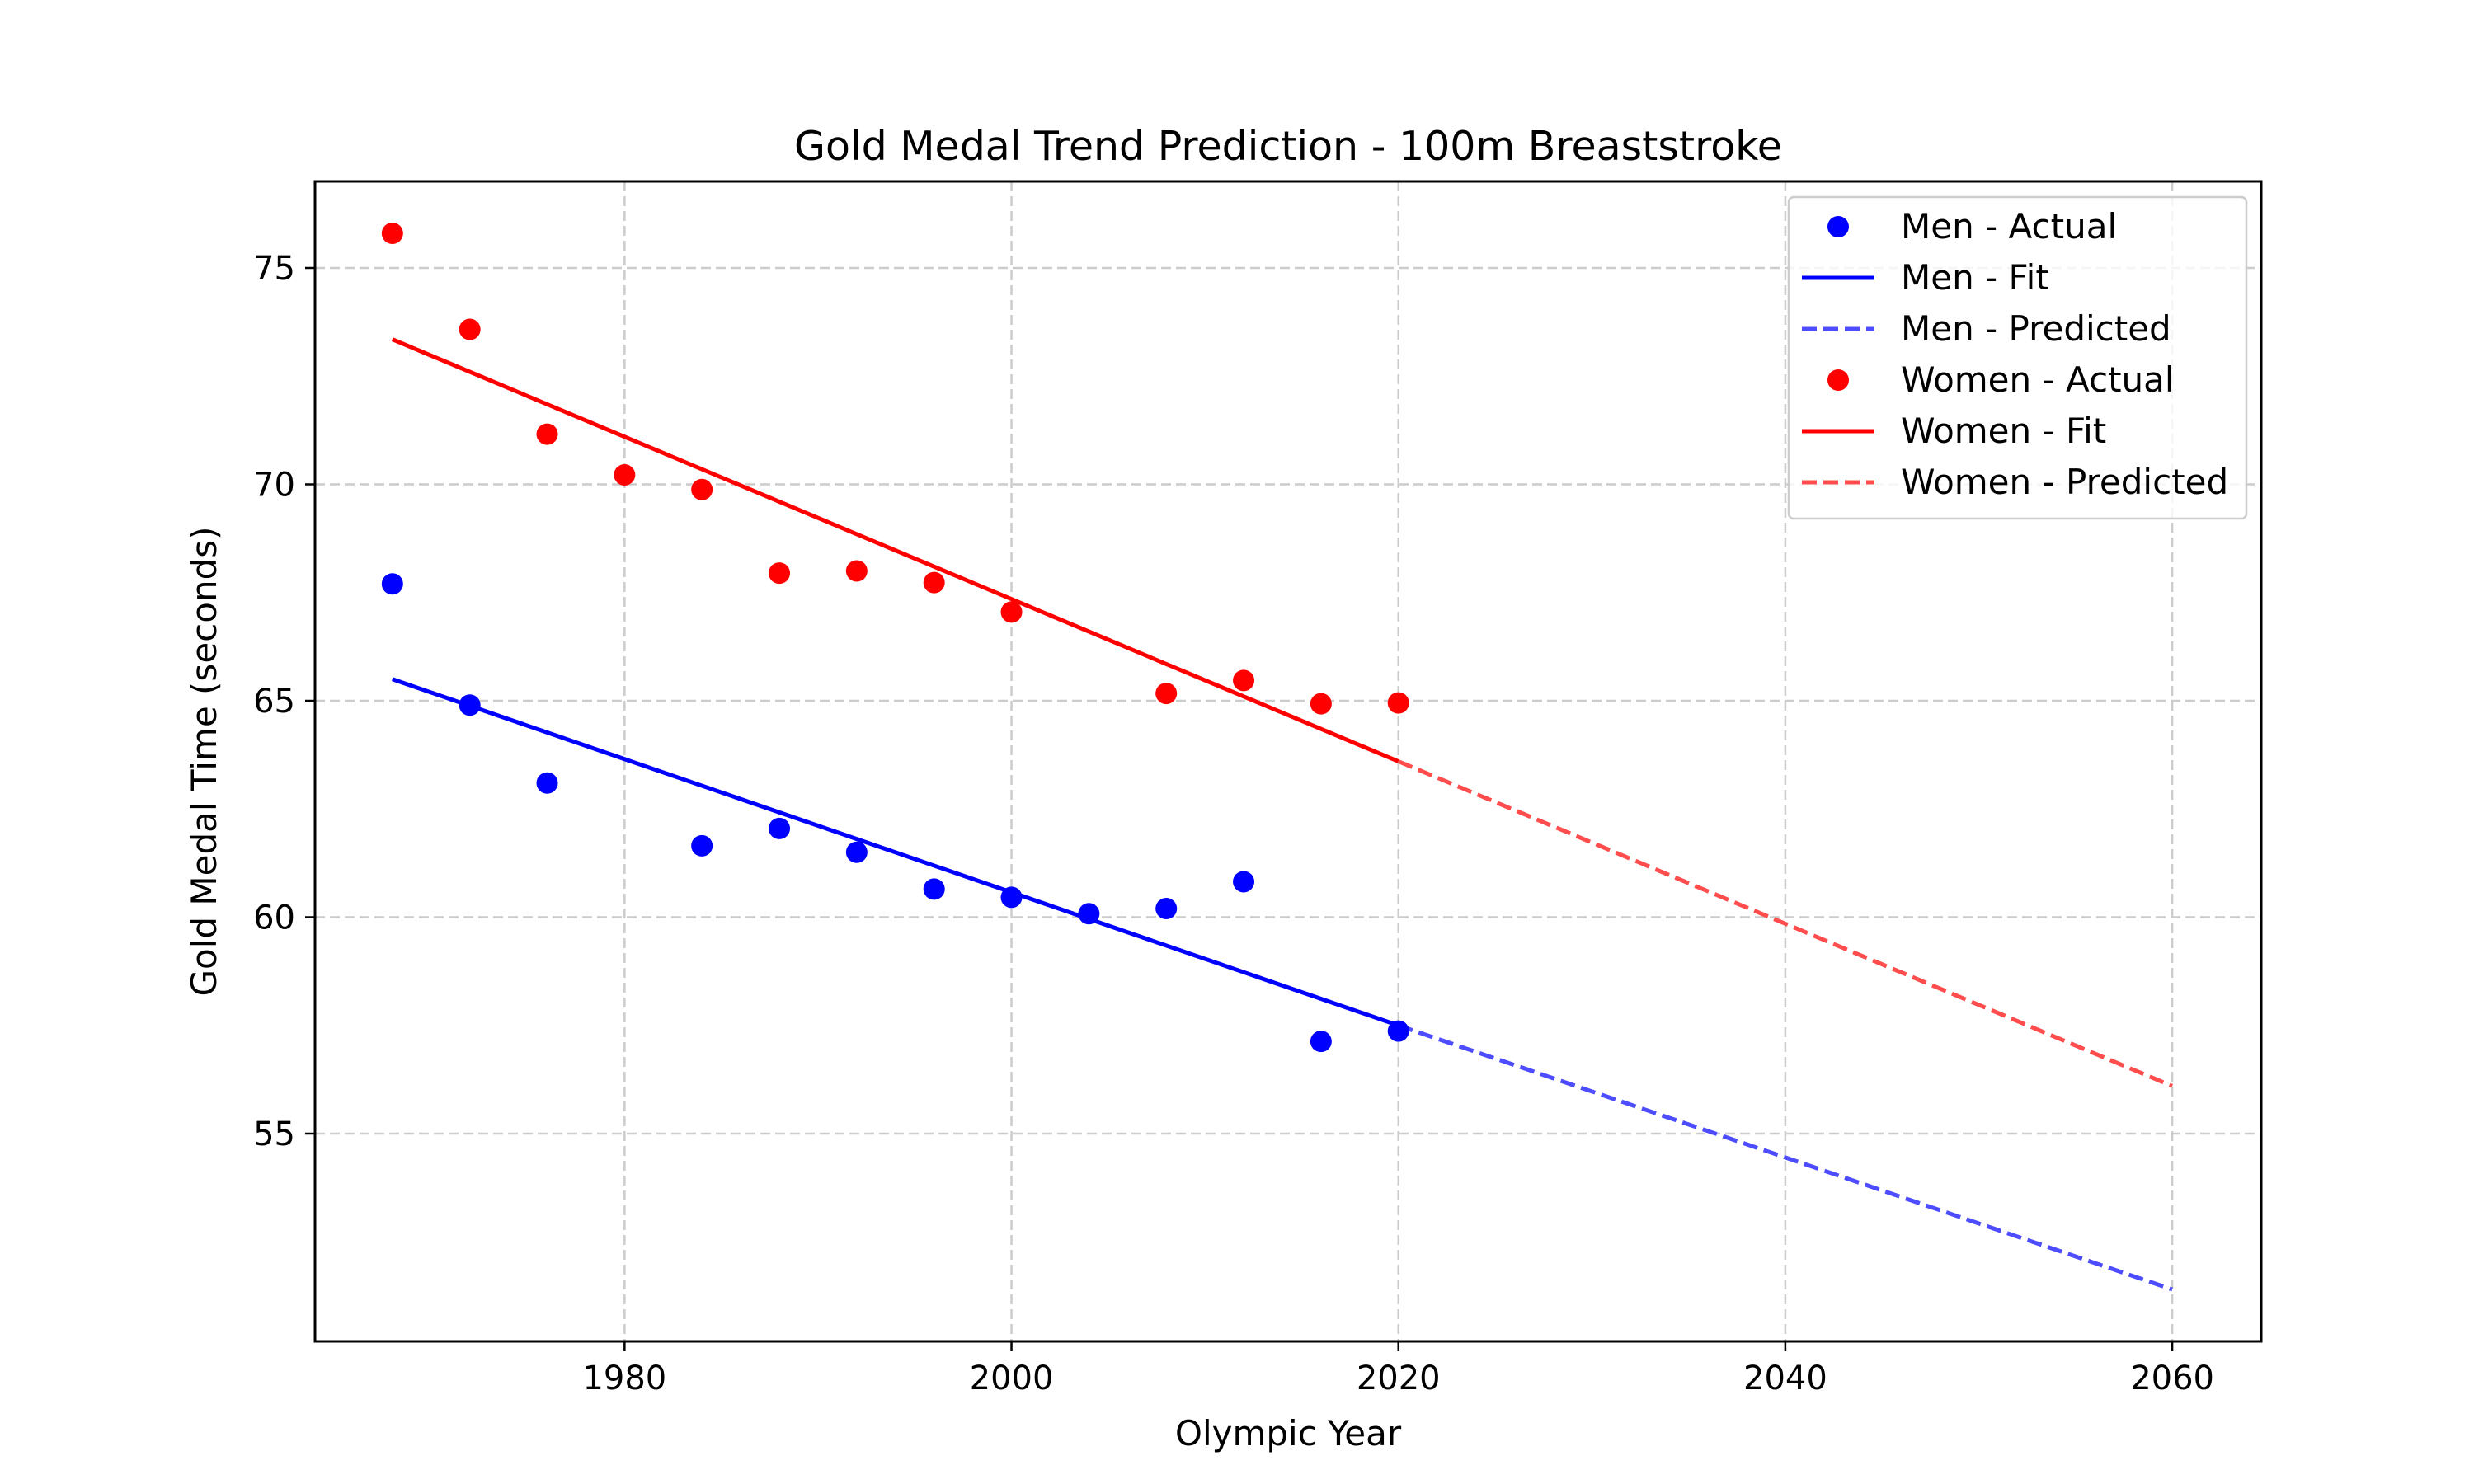  What do you see at coordinates (204, 762) in the screenshot?
I see `y-axis-label: Gold Medal Time (seconds)` at bounding box center [204, 762].